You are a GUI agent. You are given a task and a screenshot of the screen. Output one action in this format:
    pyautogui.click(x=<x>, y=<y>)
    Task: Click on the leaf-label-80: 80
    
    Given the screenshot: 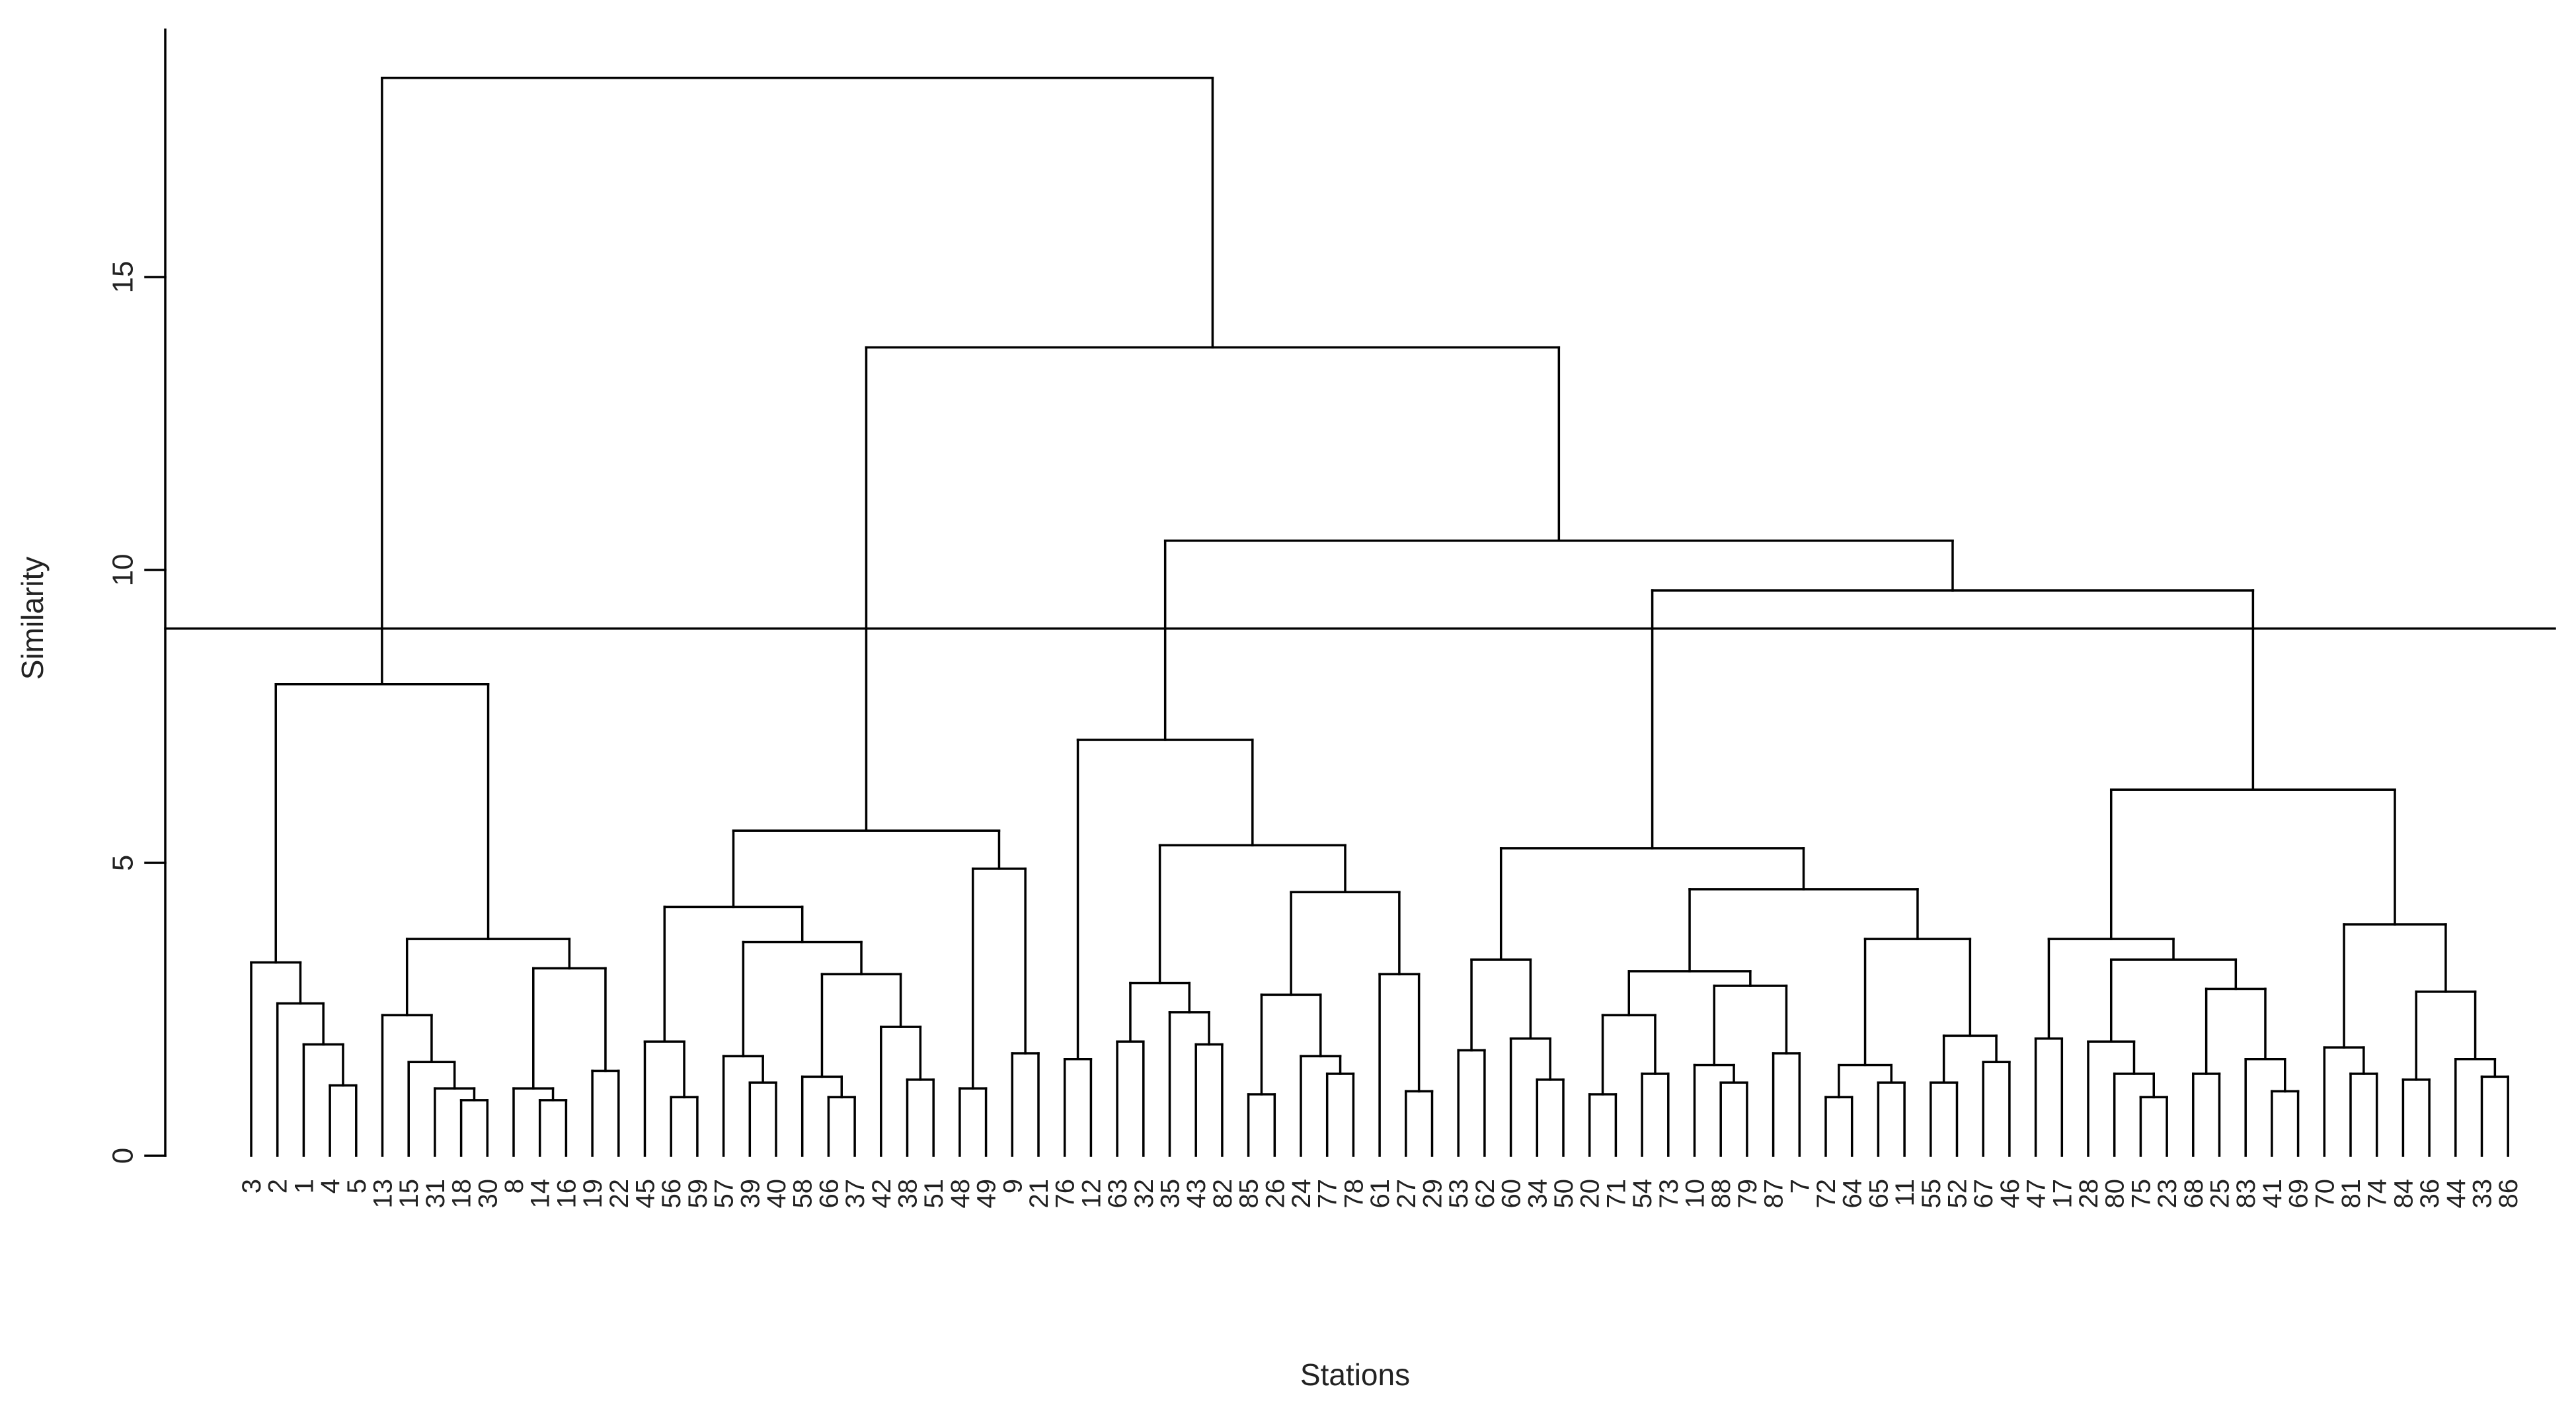 What is the action you would take?
    pyautogui.click(x=2115, y=1194)
    